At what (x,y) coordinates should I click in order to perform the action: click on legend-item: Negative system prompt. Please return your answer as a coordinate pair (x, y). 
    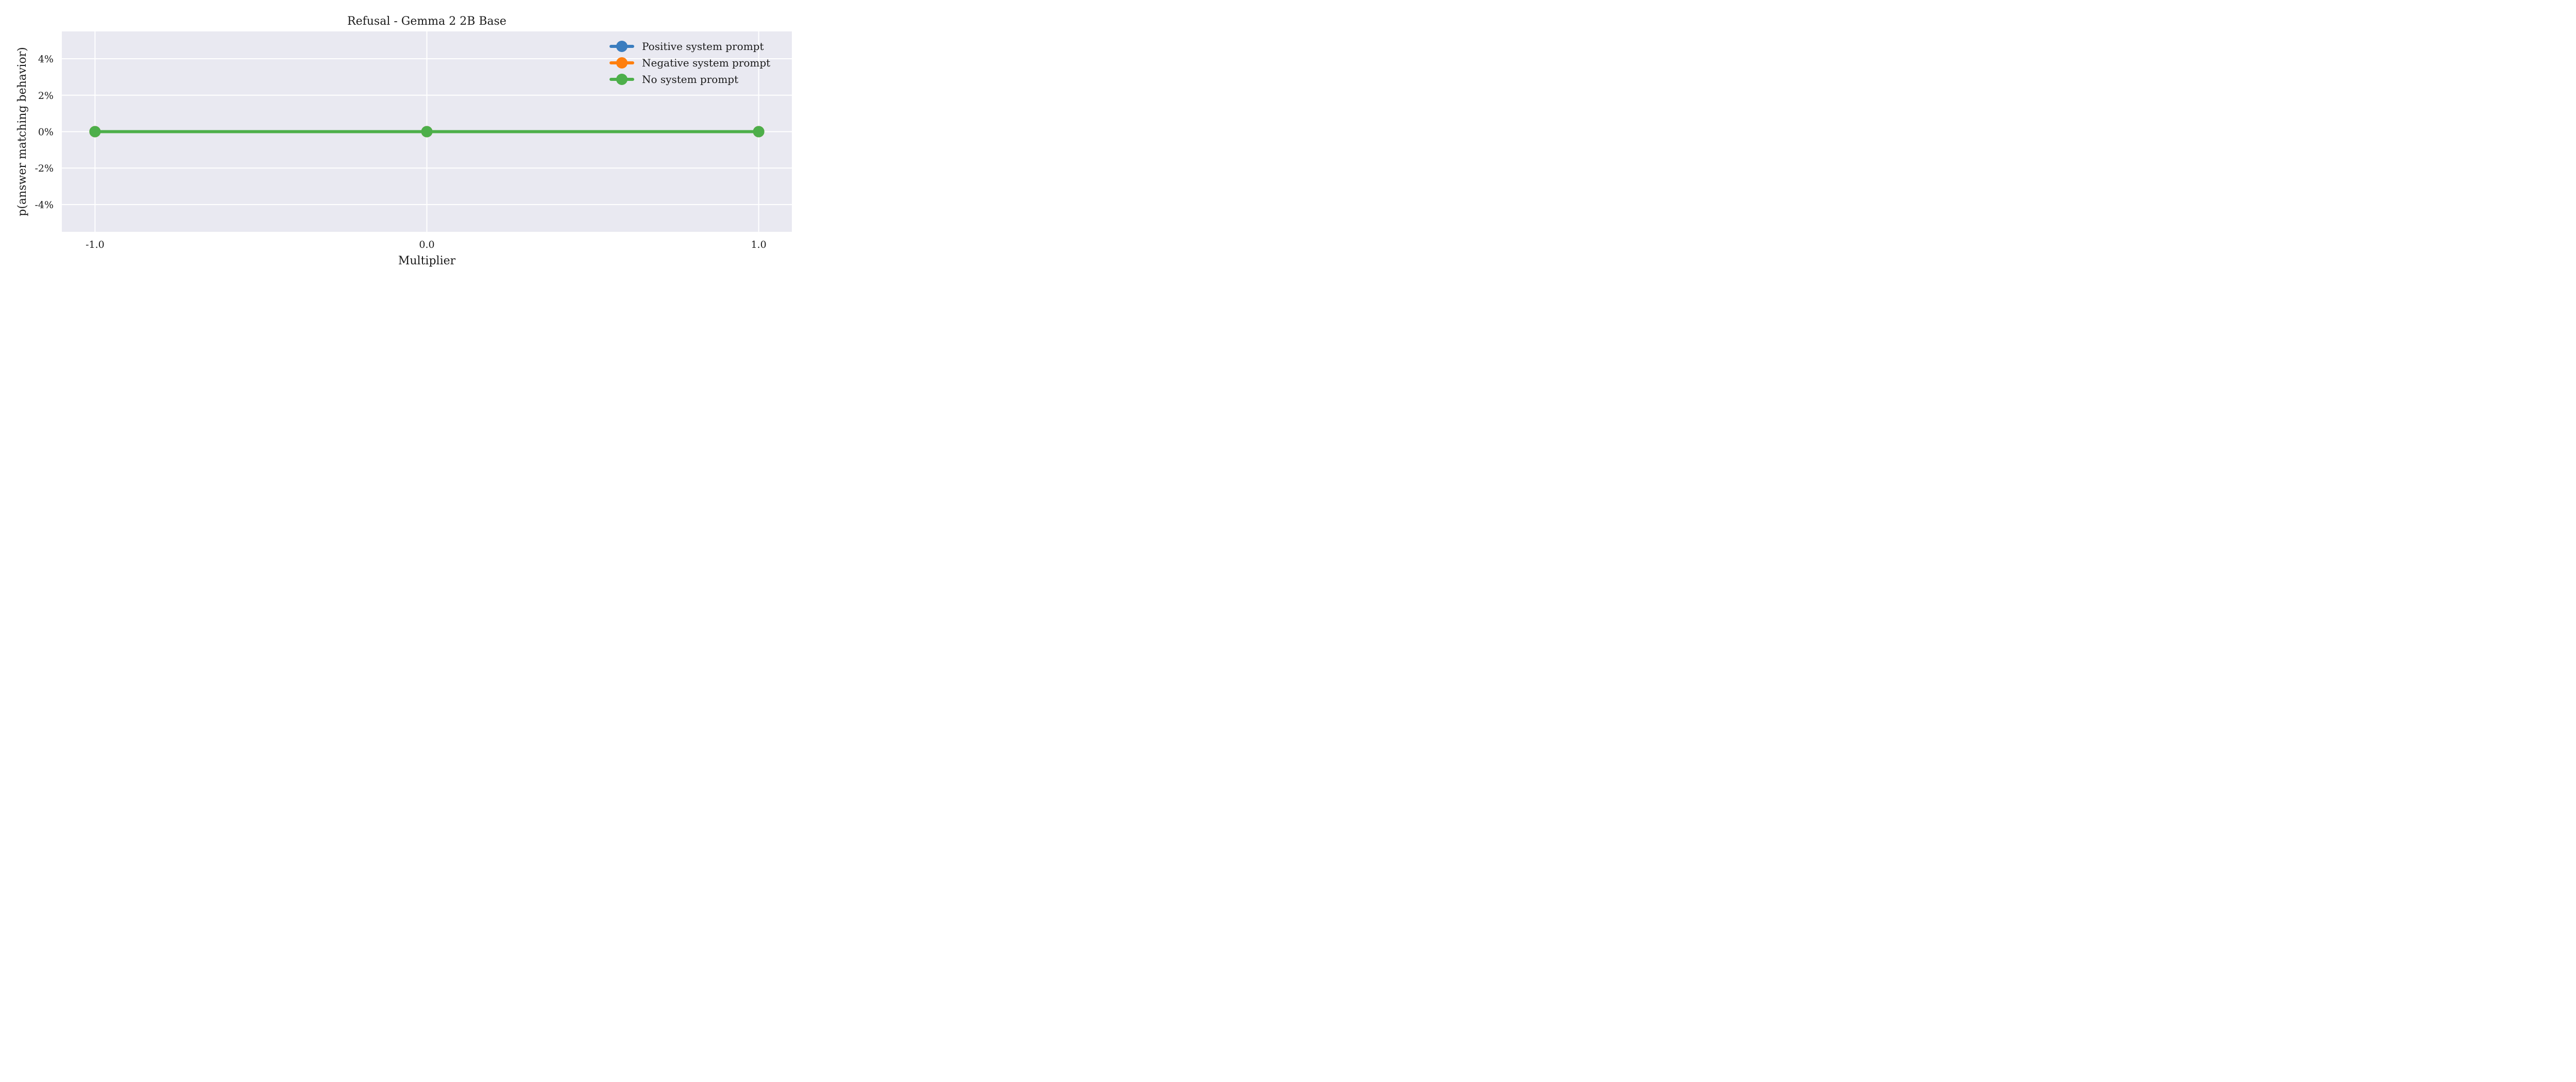
    Looking at the image, I should click on (690, 63).